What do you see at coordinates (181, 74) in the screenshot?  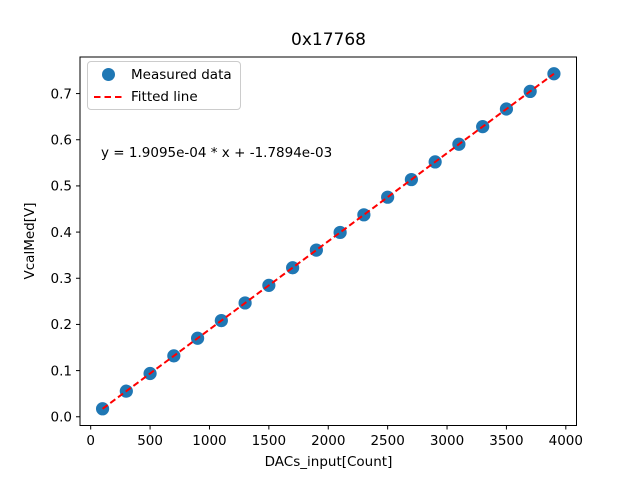 I see `legend-label-measured-data: Measured data` at bounding box center [181, 74].